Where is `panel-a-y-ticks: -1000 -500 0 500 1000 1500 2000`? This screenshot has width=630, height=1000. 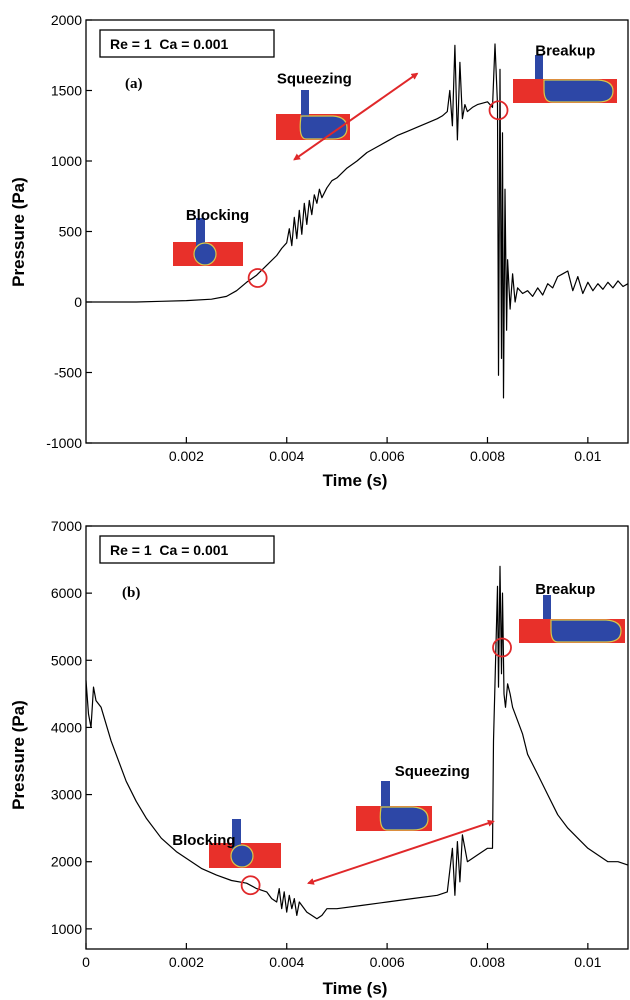
panel-a-y-ticks: -1000 -500 0 500 1000 1500 2000 is located at coordinates (69, 231).